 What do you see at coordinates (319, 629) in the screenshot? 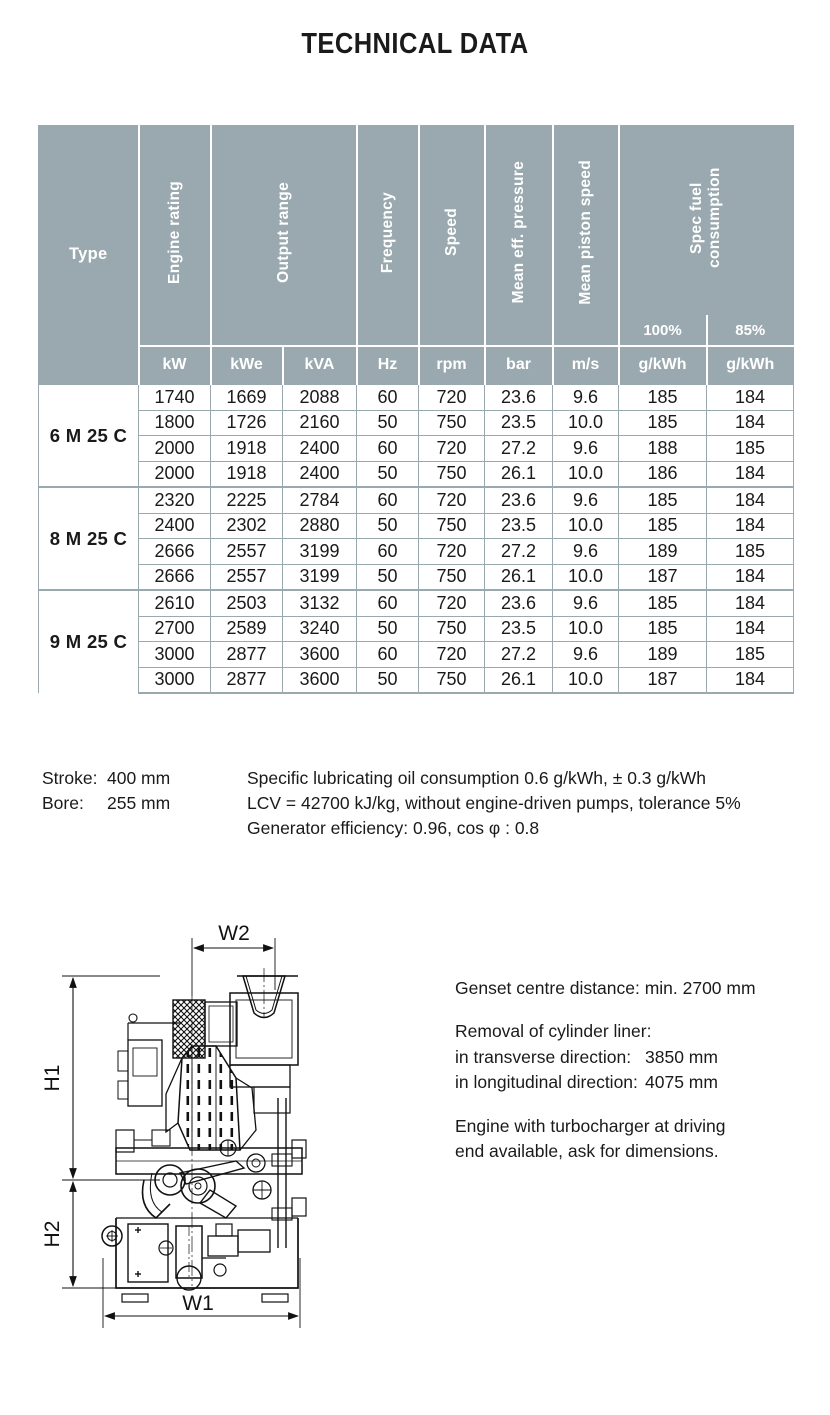
I see `cell-kva: 3240` at bounding box center [319, 629].